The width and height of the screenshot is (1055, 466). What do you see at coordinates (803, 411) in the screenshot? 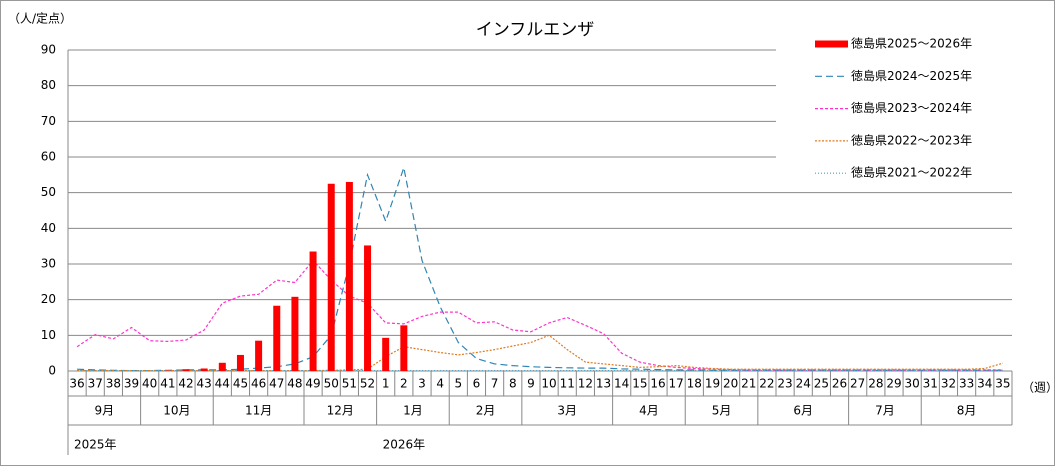
I see `month-label: 6月` at bounding box center [803, 411].